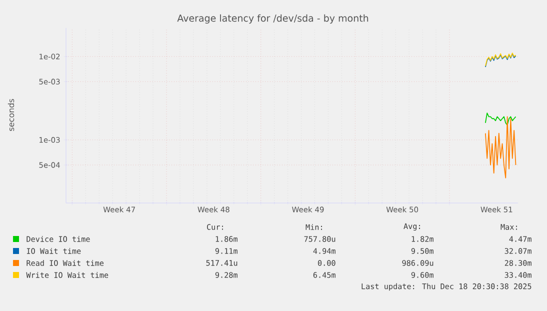  What do you see at coordinates (11, 115) in the screenshot?
I see `y-axis-title: seconds` at bounding box center [11, 115].